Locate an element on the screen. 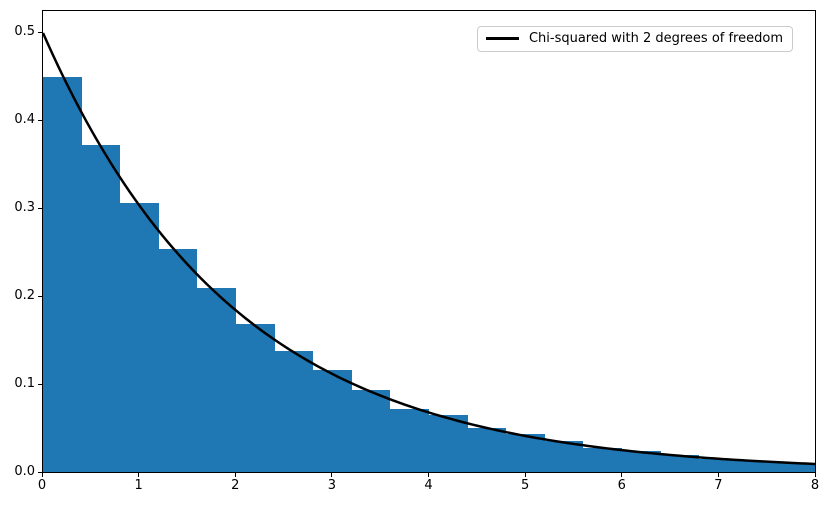 The height and width of the screenshot is (505, 831). x-tick-label: 1 is located at coordinates (138, 485).